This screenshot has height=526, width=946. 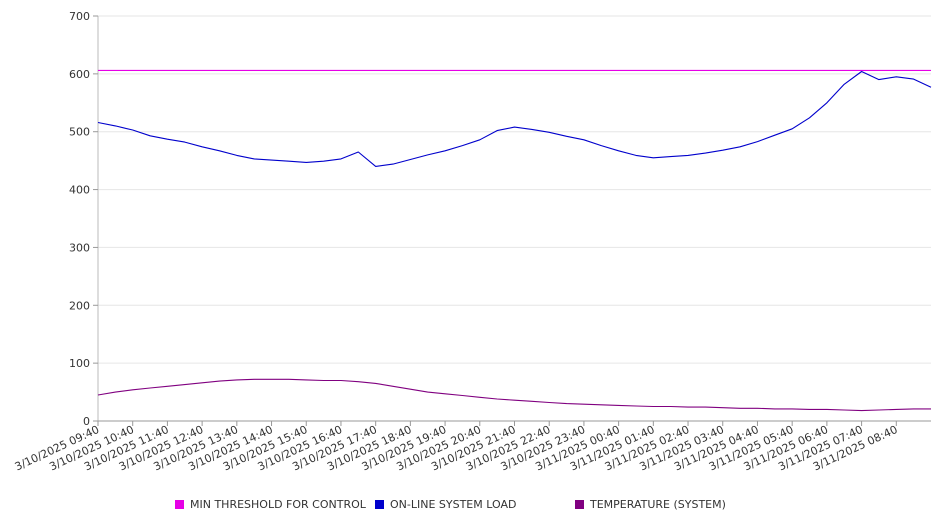 What do you see at coordinates (79, 16) in the screenshot?
I see `y-tick-label-700: 700` at bounding box center [79, 16].